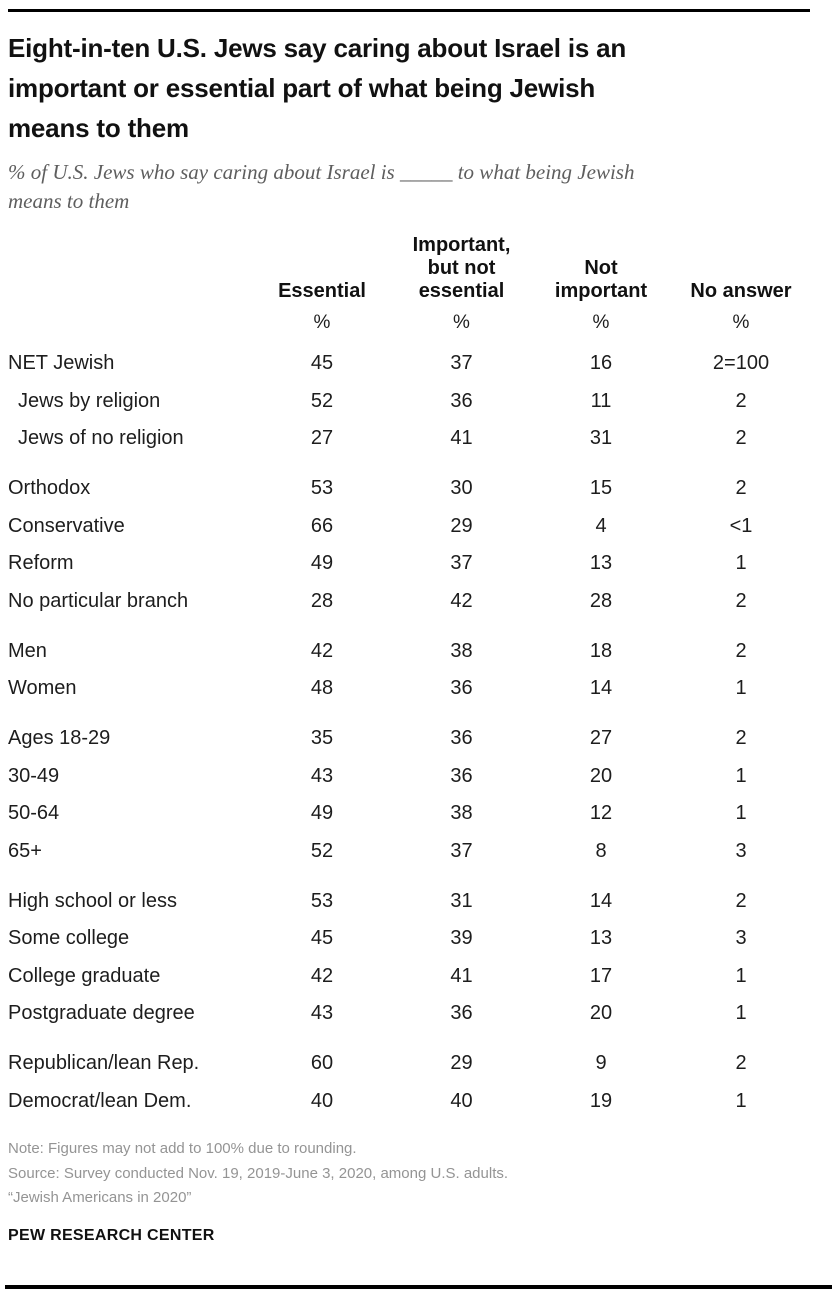 The height and width of the screenshot is (1297, 838). Describe the element at coordinates (409, 689) in the screenshot. I see `table-row: Women 48 36 14 1` at that location.